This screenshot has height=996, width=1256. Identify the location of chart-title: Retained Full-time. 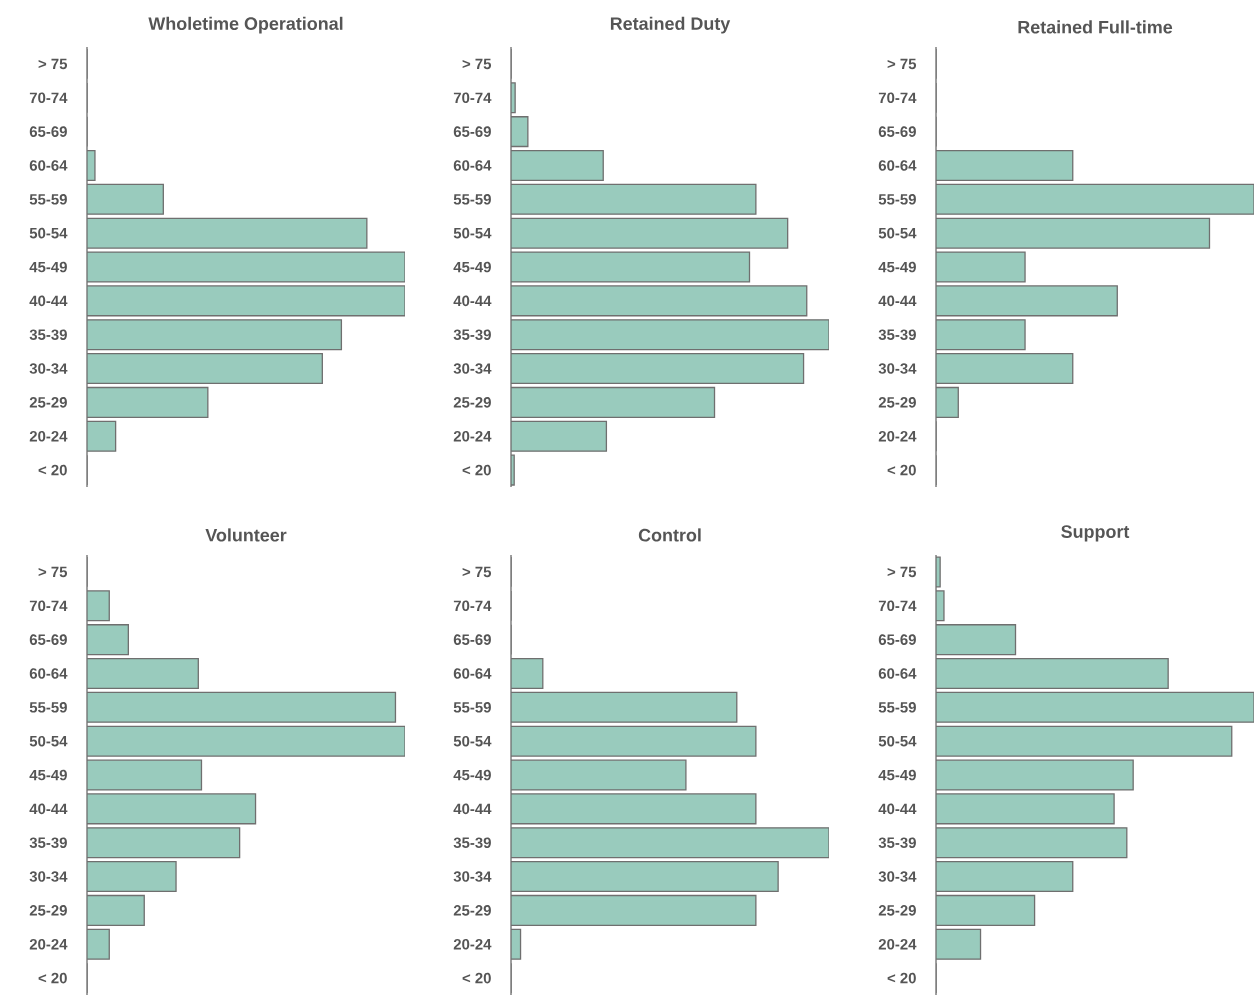
(1095, 27).